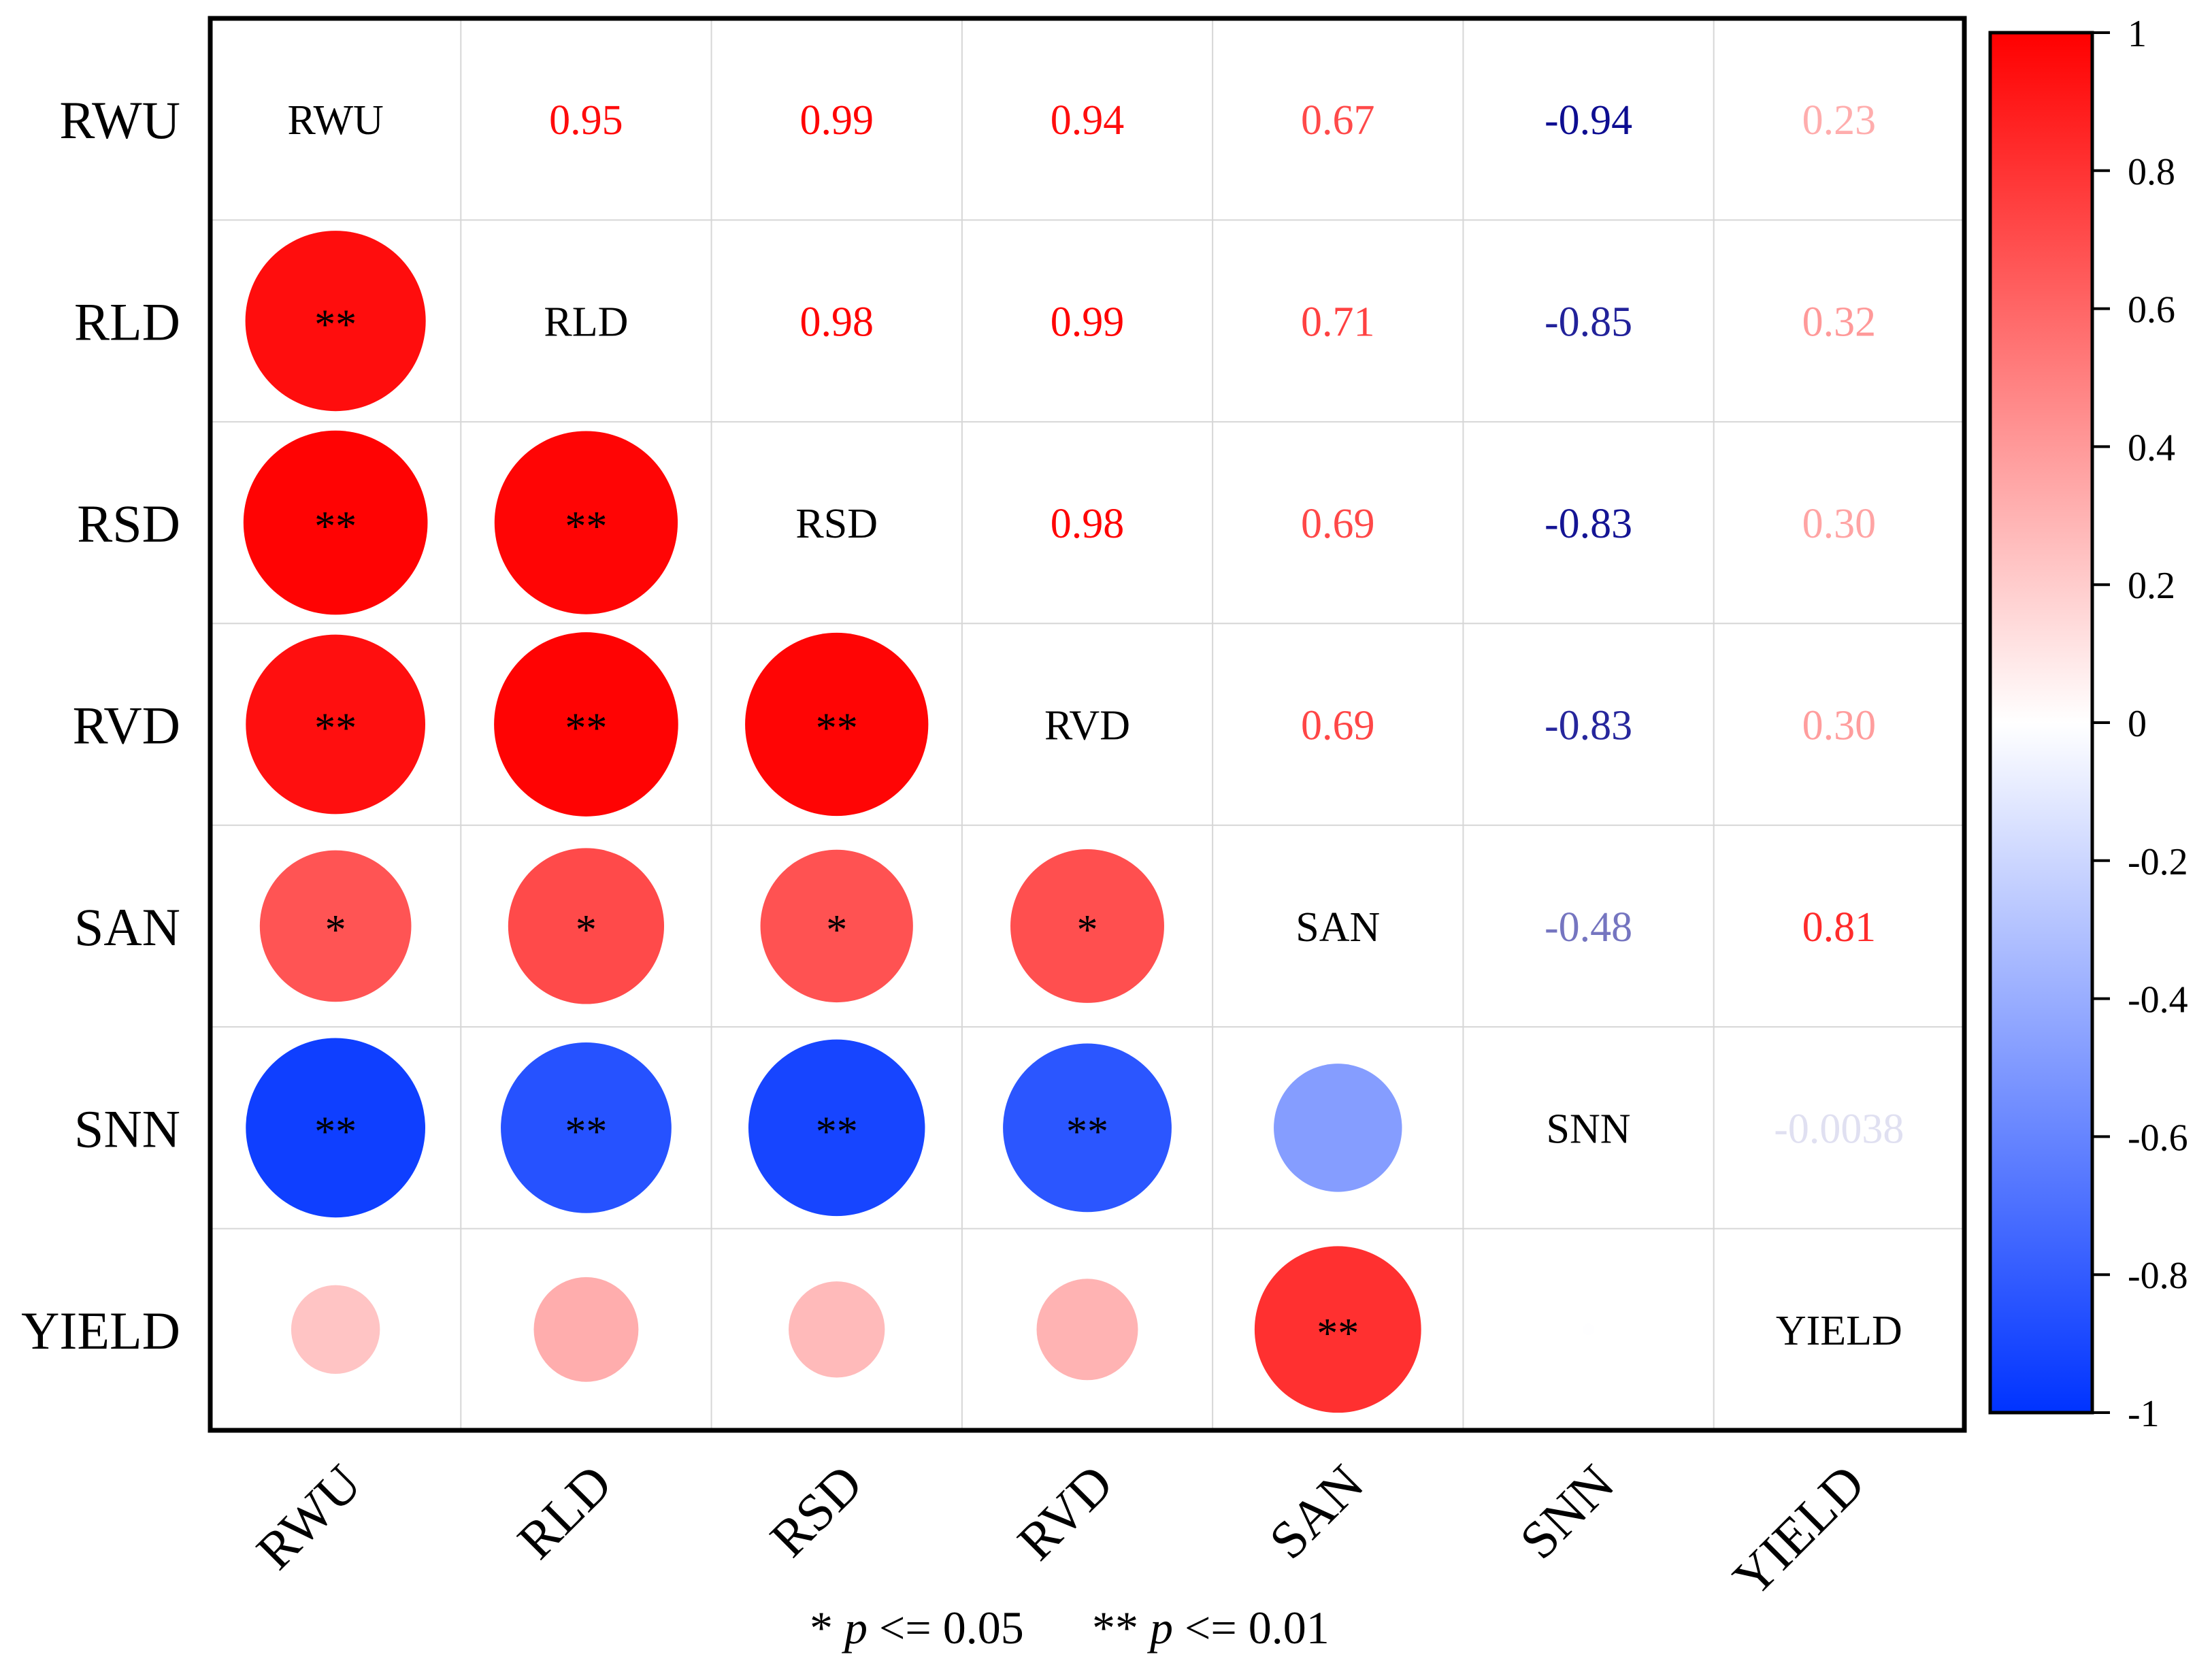 The width and height of the screenshot is (2212, 1678). I want to click on diagonal-label: SAN, so click(1337, 928).